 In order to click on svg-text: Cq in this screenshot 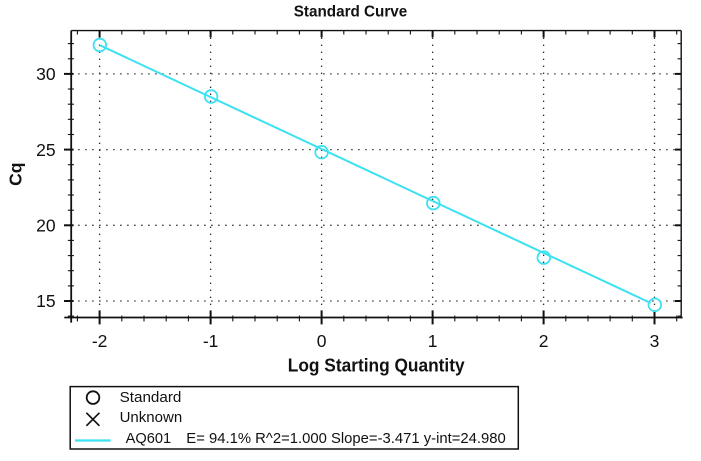, I will do `click(15, 174)`.